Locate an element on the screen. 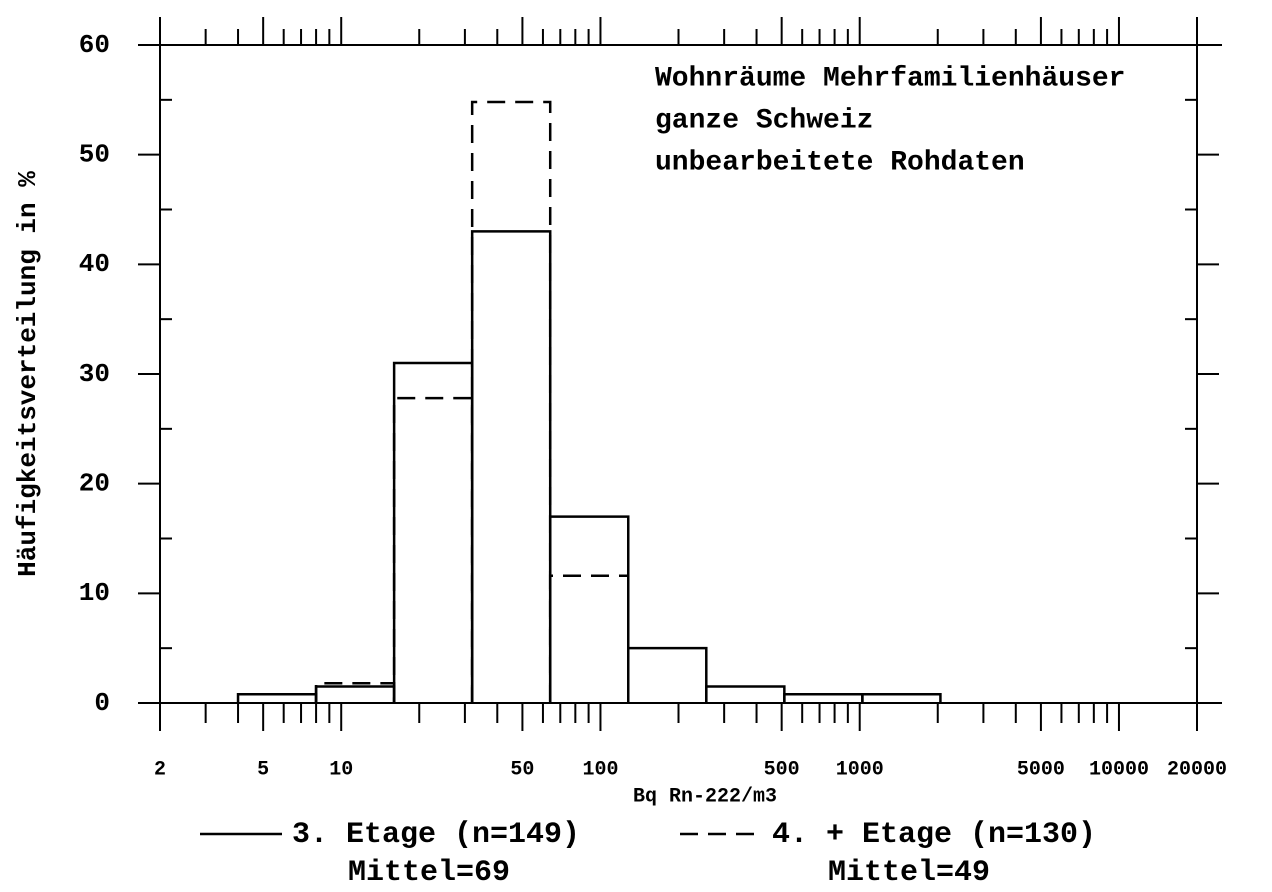  y-tick-label: 20 is located at coordinates (94, 484).